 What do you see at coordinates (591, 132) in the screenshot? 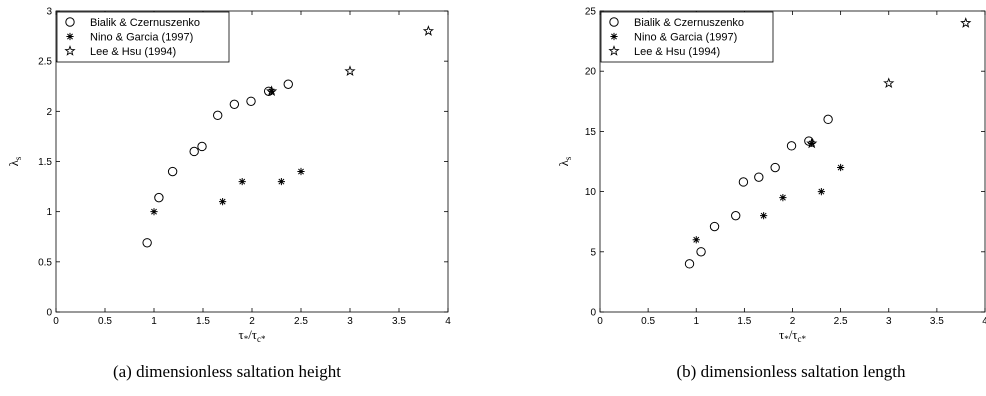
I see `y-tick-label: 15` at bounding box center [591, 132].